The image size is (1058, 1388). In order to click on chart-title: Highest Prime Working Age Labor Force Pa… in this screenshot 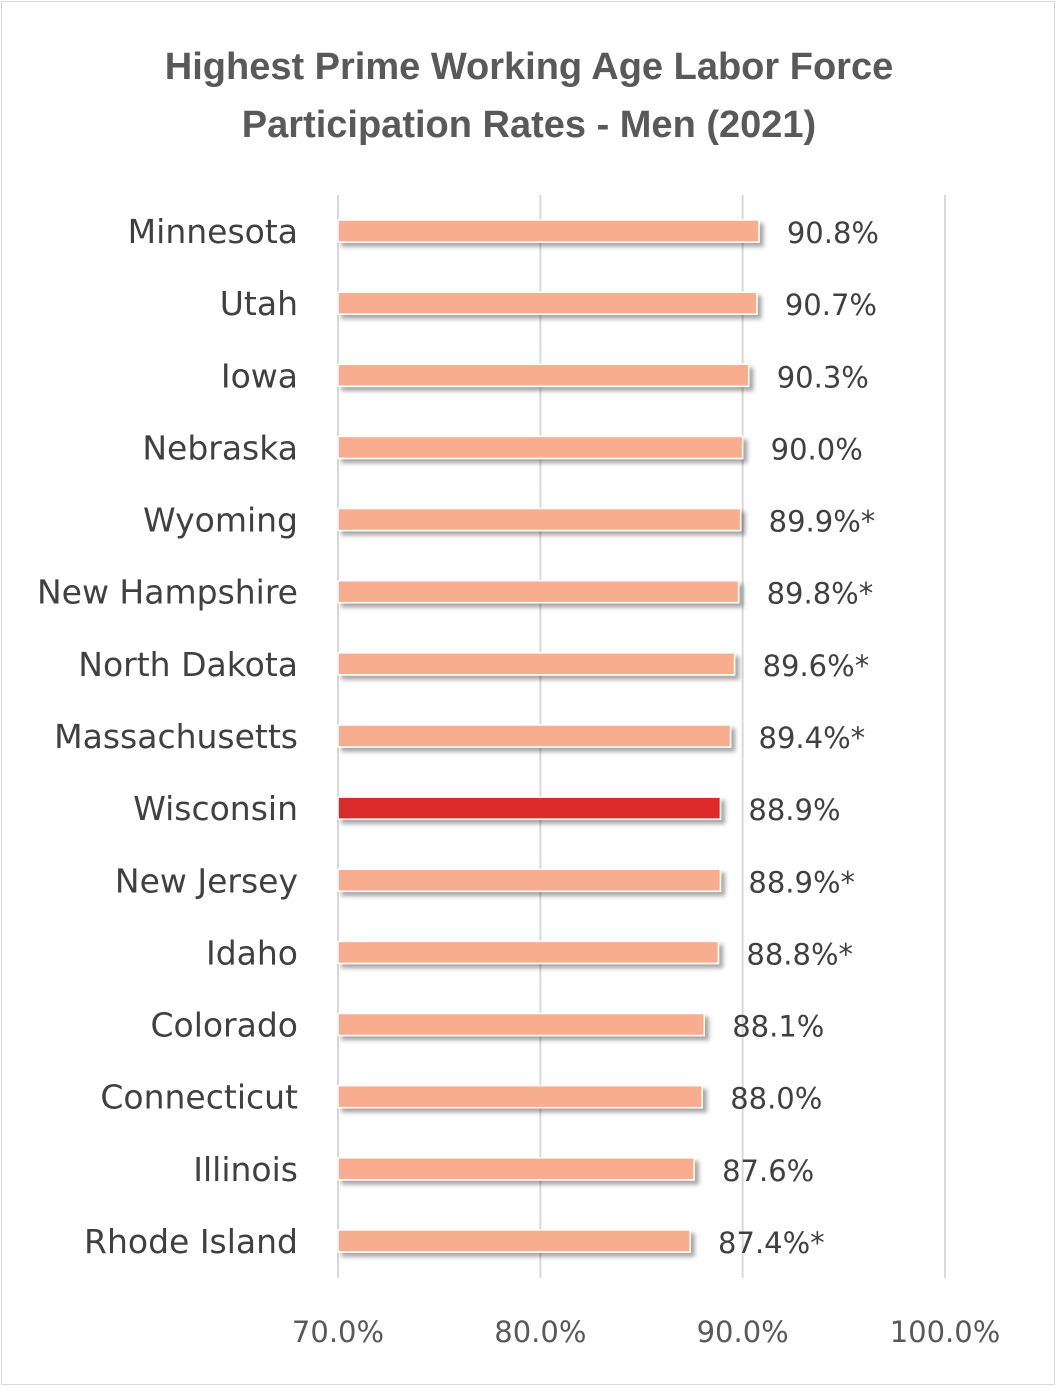, I will do `click(529, 96)`.